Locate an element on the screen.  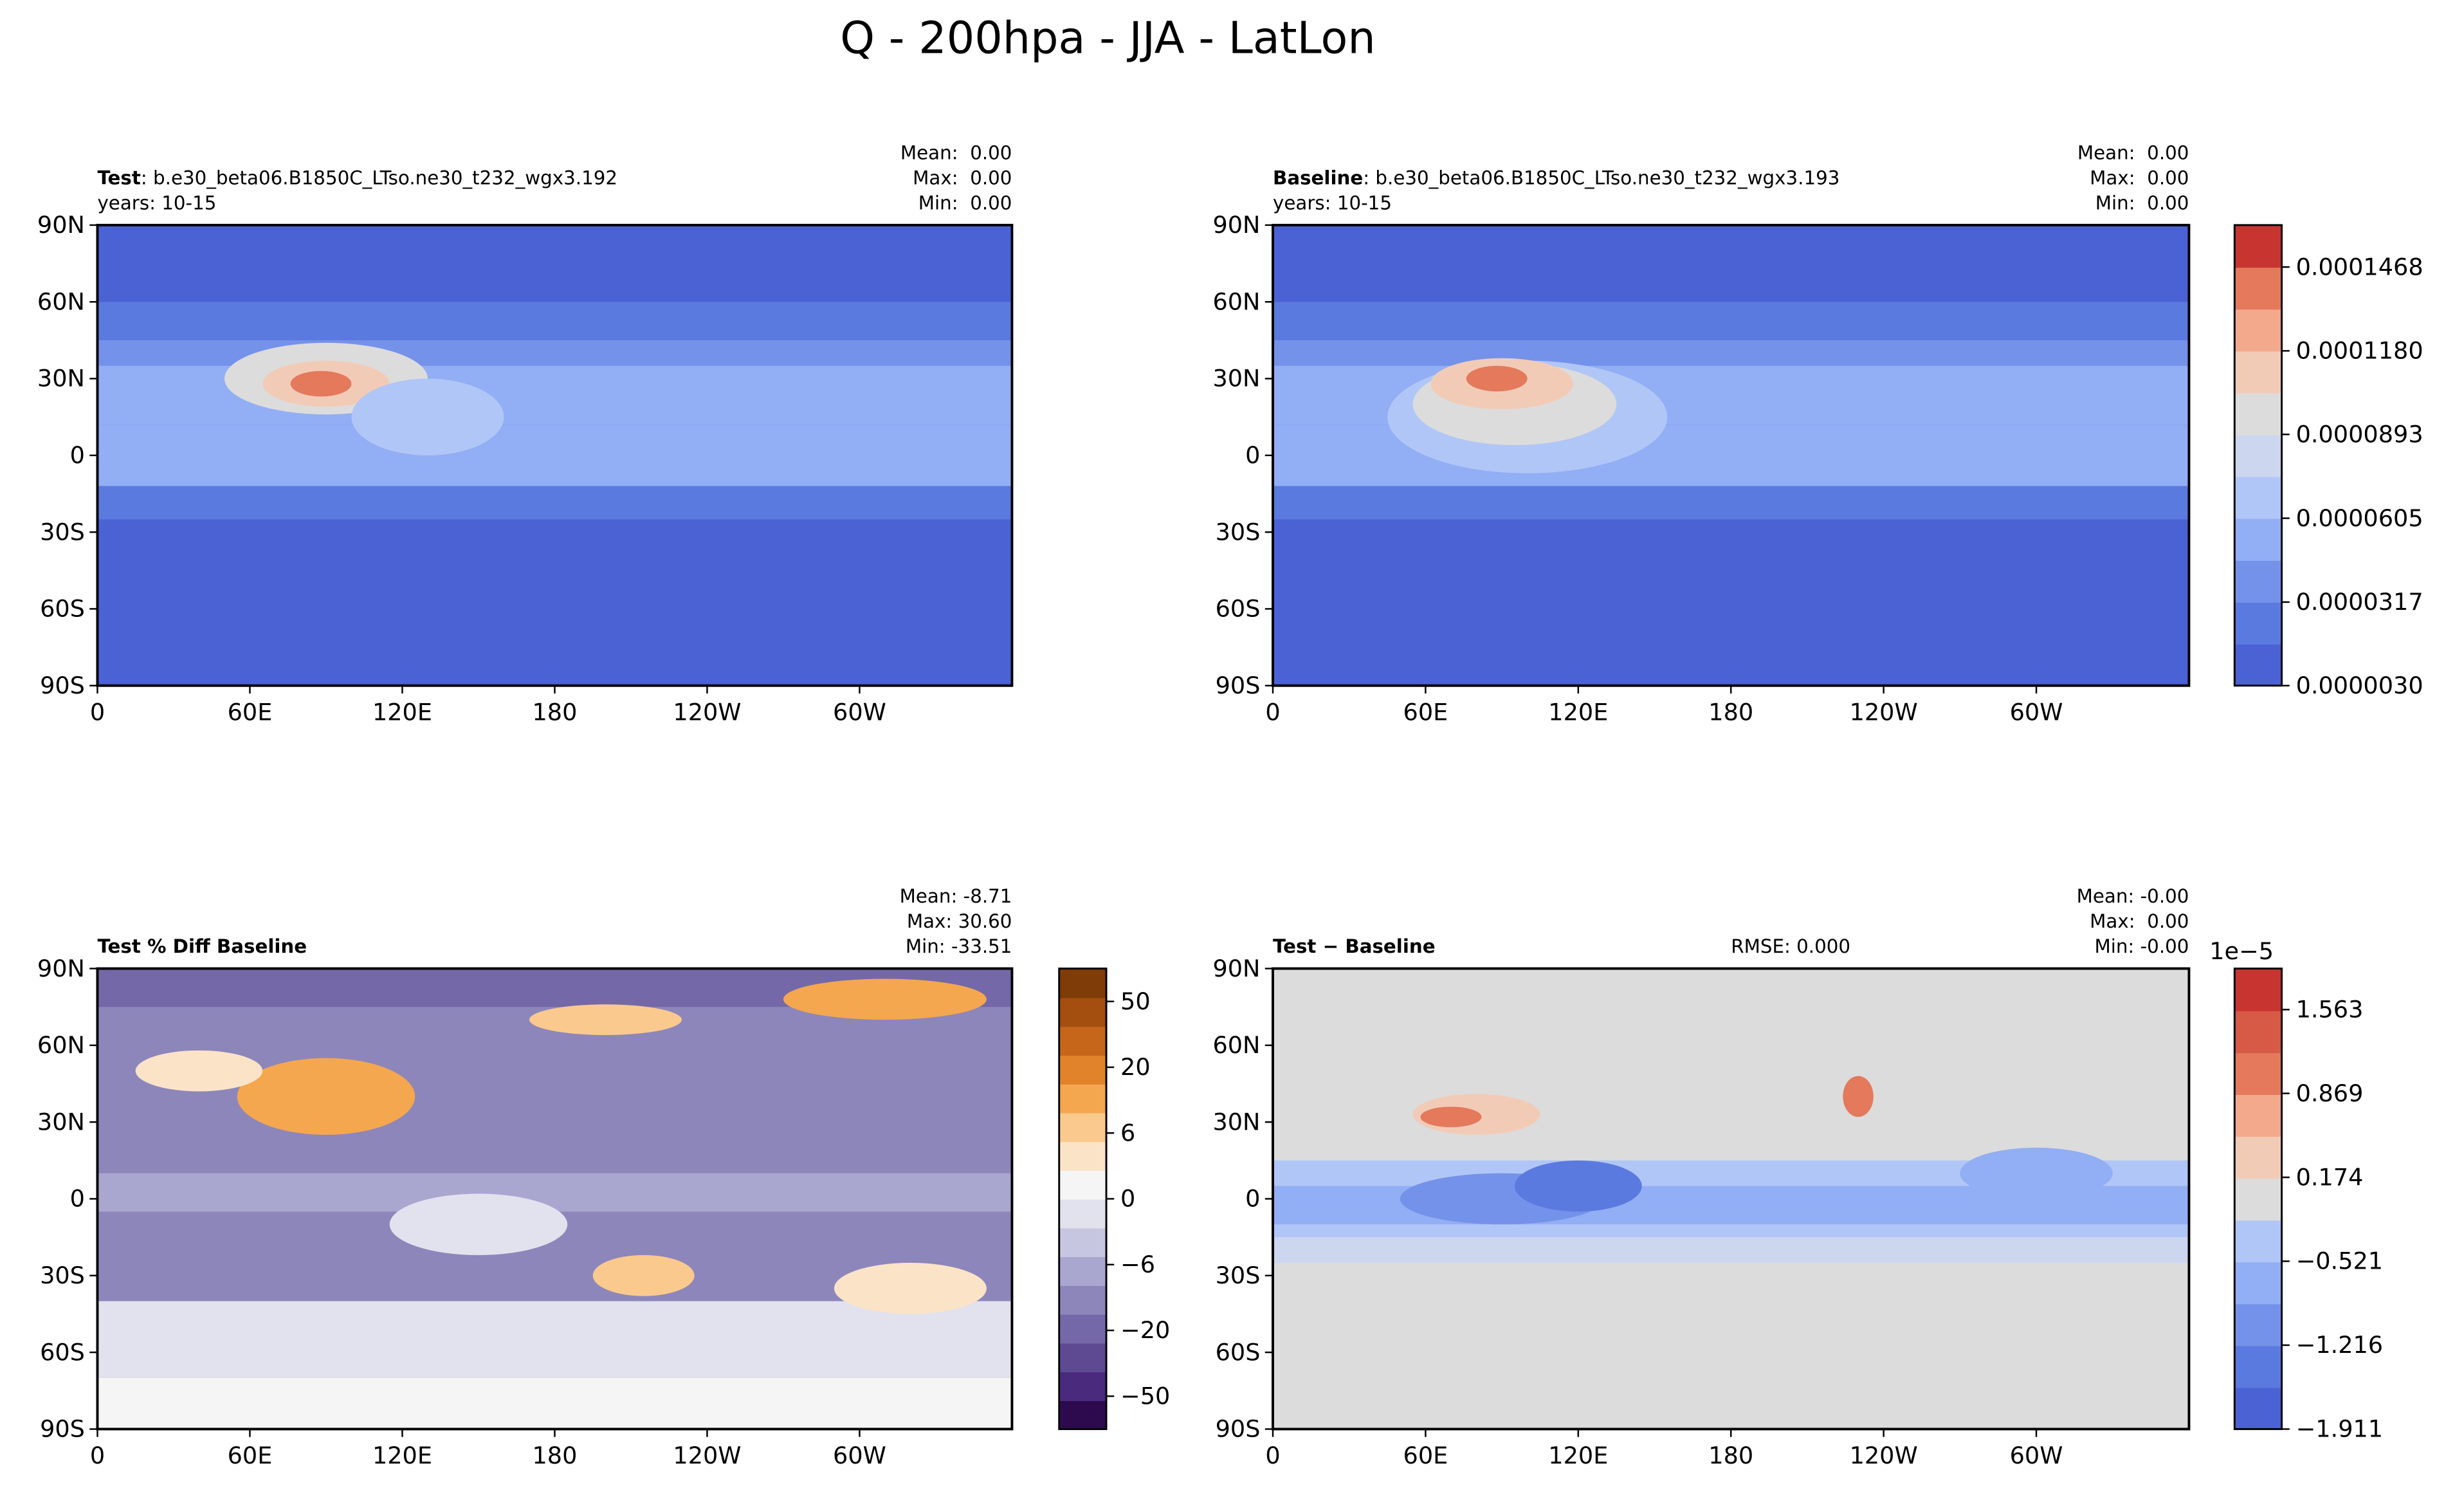
panel-title: Test % Diff Baseline is located at coordinates (202, 946).